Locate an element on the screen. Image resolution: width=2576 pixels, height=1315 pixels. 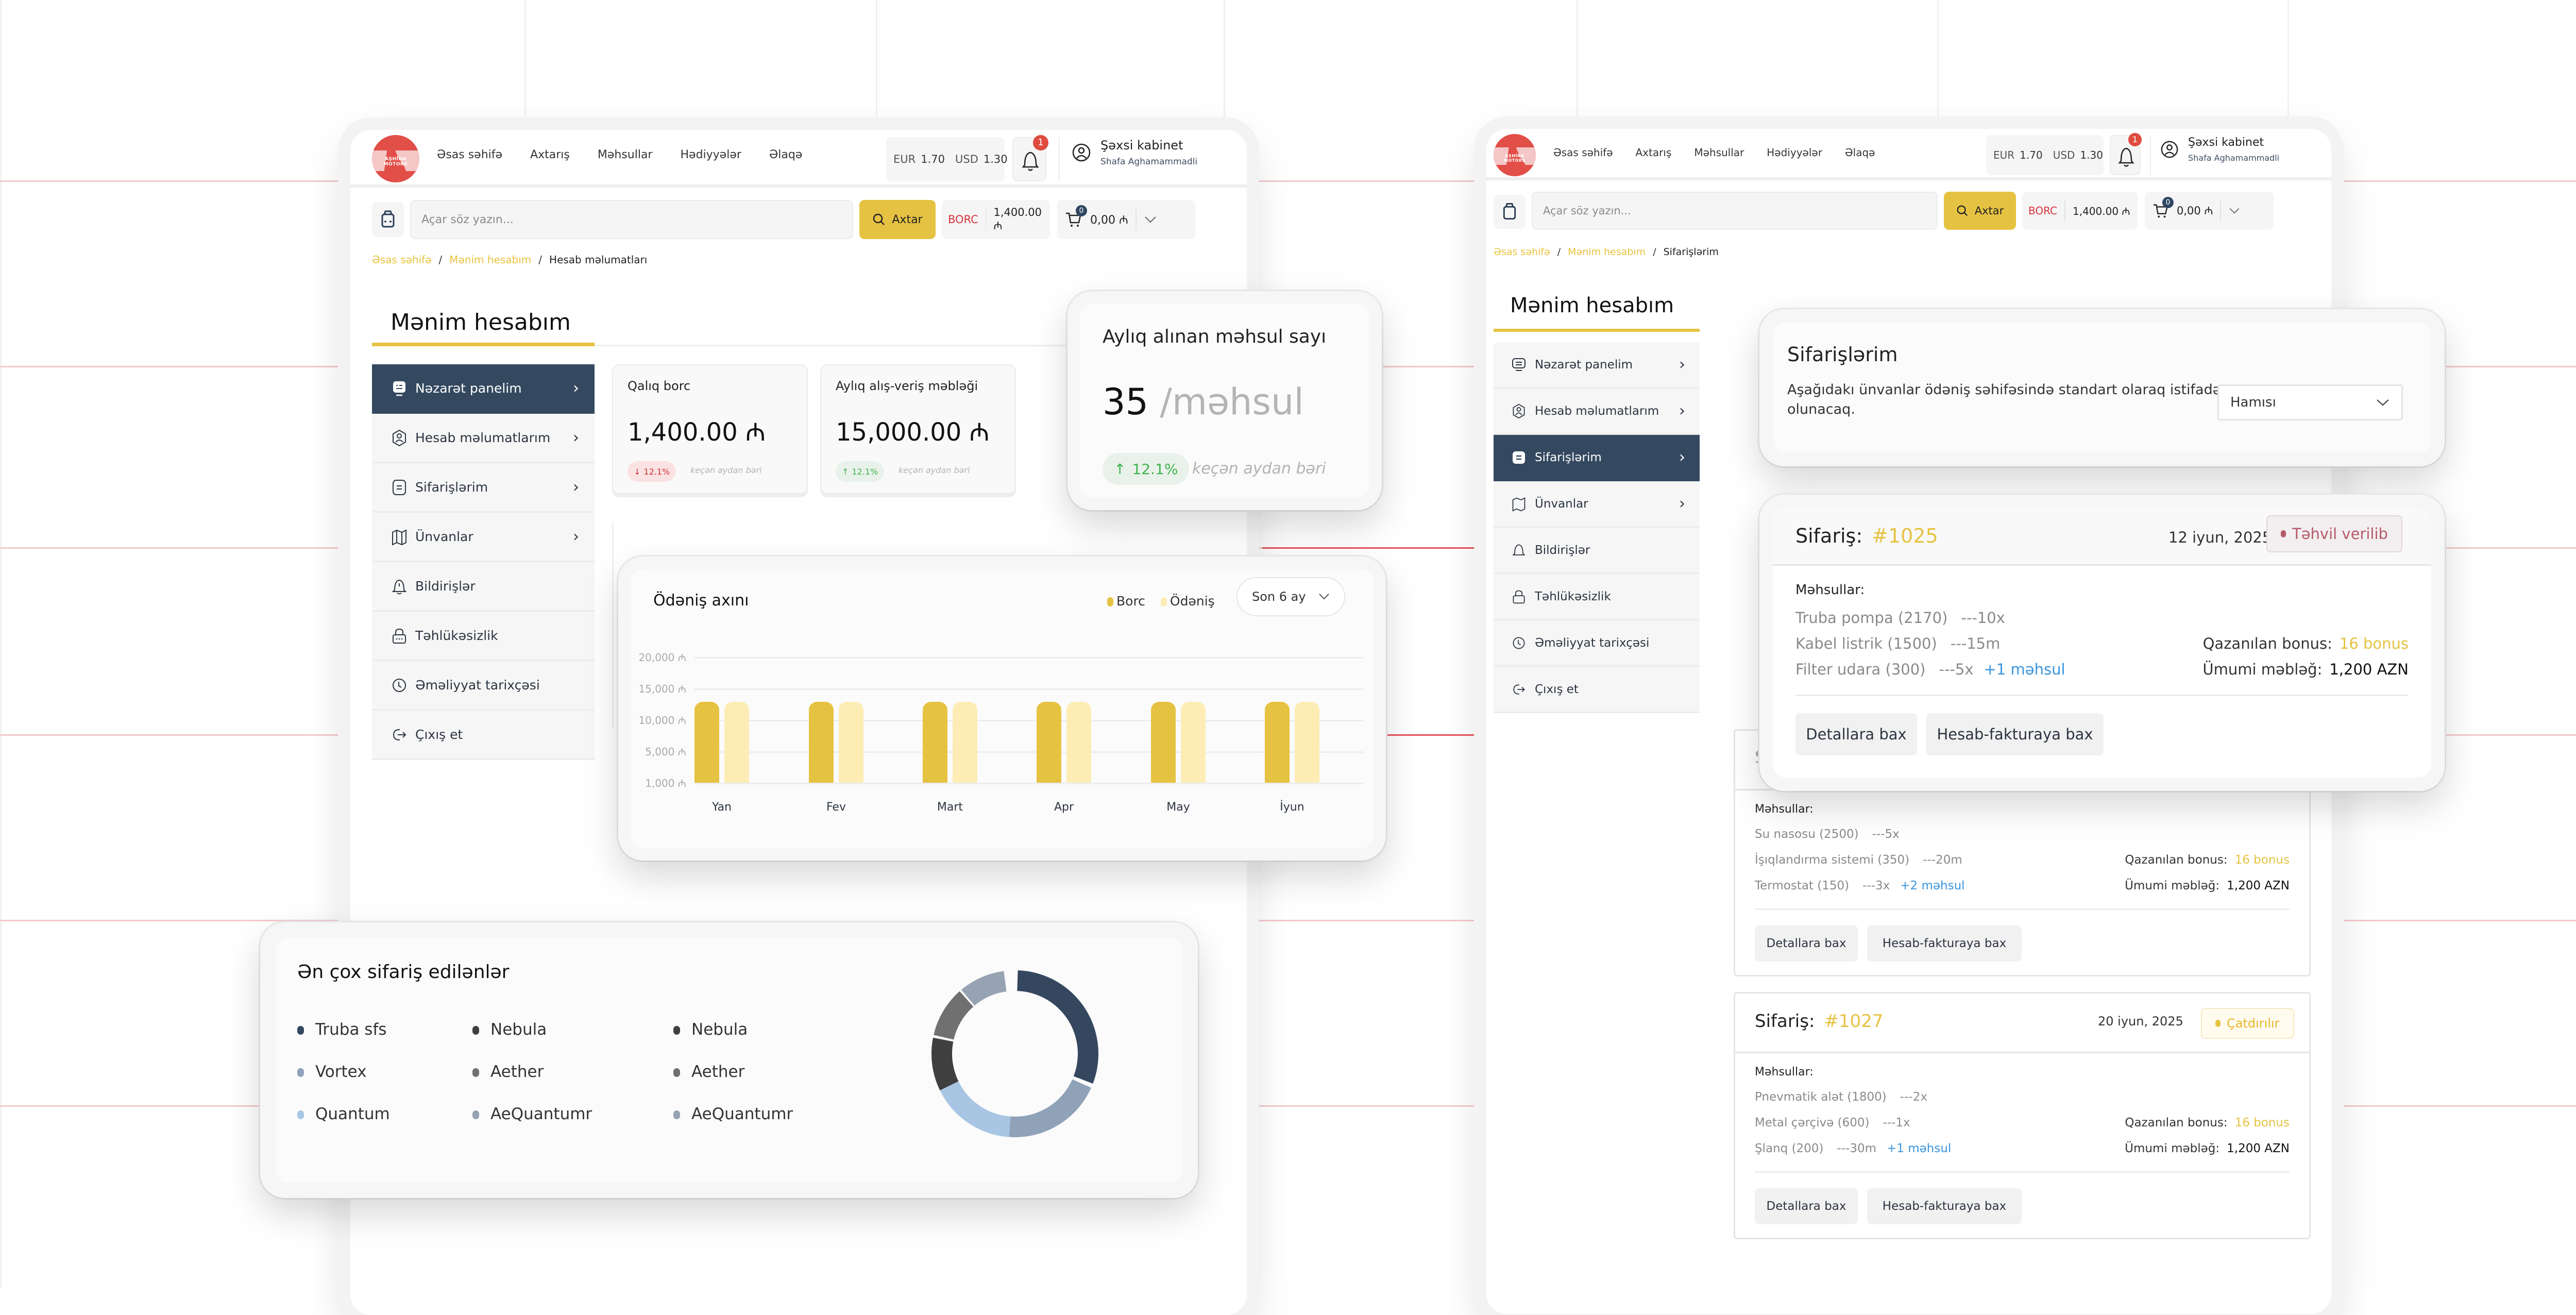
order-id: #1027 is located at coordinates (1854, 1021).